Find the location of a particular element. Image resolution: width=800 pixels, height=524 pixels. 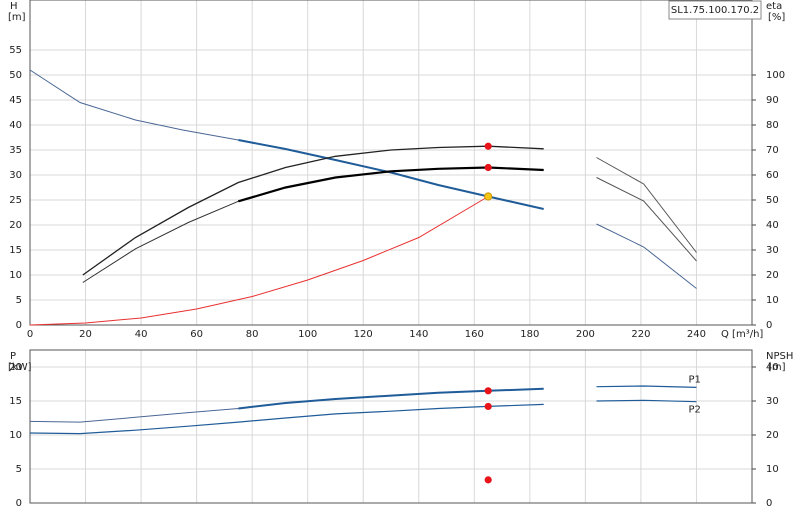

y2-tick-label: 50 is located at coordinates (772, 200).